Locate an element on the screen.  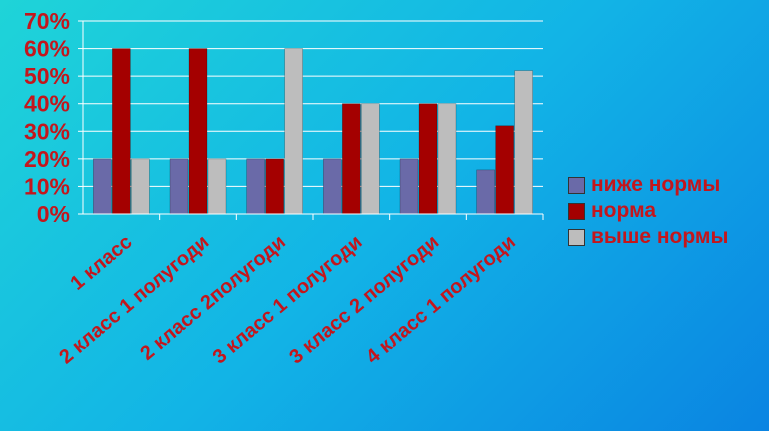
x-category-label: 4 класс 1 полугоди is located at coordinates (441, 299).